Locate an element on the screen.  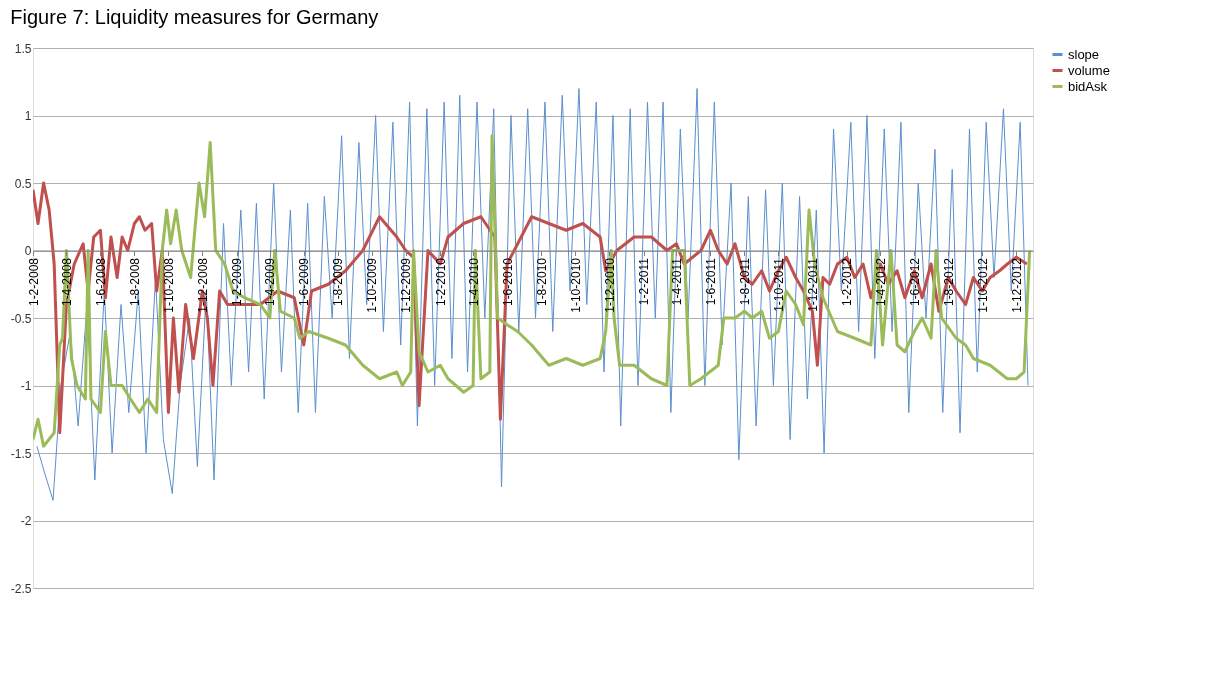
x-tick-label: 1-8-2008 is located at coordinates (134, 282).